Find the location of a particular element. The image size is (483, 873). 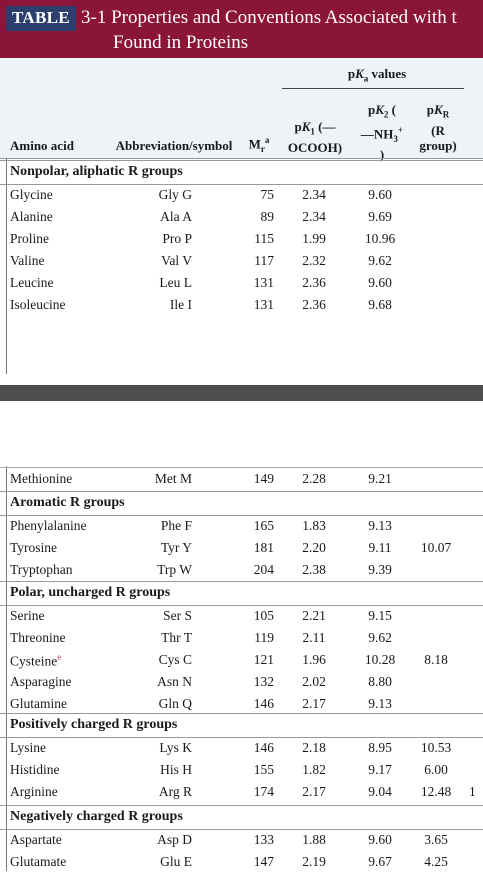

pka-group-rule is located at coordinates (373, 88).